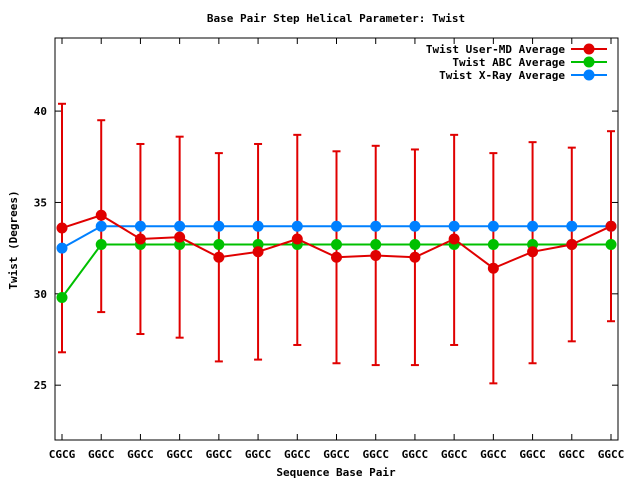 The height and width of the screenshot is (480, 640). Describe the element at coordinates (40, 111) in the screenshot. I see `y-tick-label: 40` at that location.